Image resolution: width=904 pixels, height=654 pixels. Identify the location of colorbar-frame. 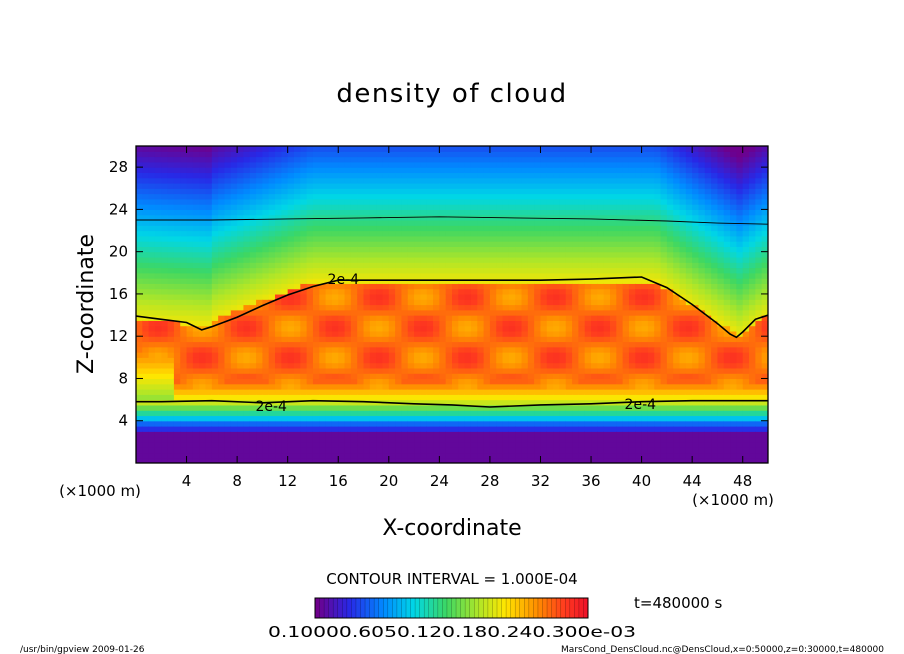
(451, 608).